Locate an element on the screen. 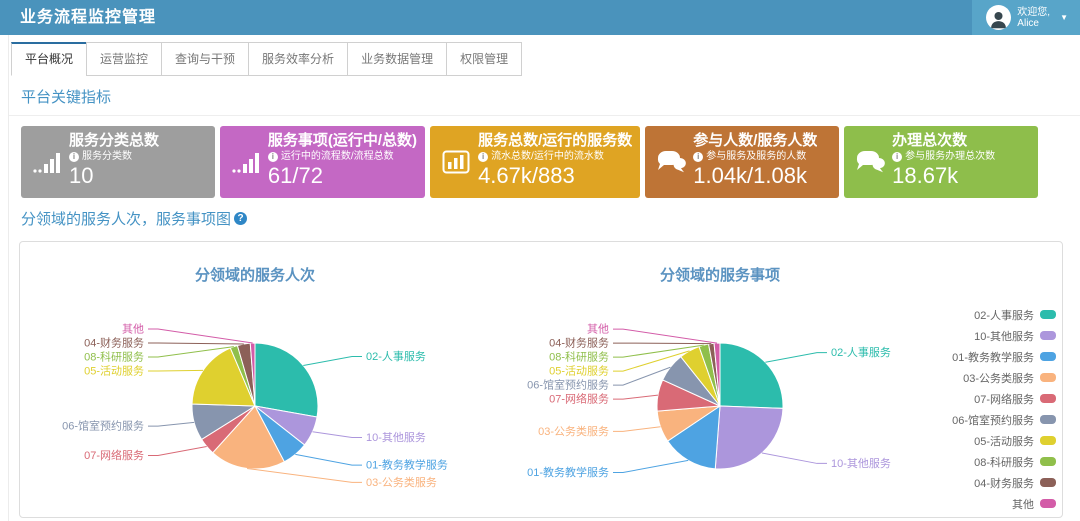 This screenshot has height=521, width=1080. kpi-title: 参与人数/服务人数 is located at coordinates (755, 140).